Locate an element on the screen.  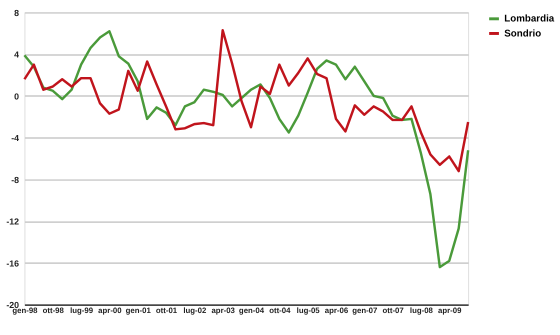
x-tick-label: gen-01 is located at coordinates (139, 310).